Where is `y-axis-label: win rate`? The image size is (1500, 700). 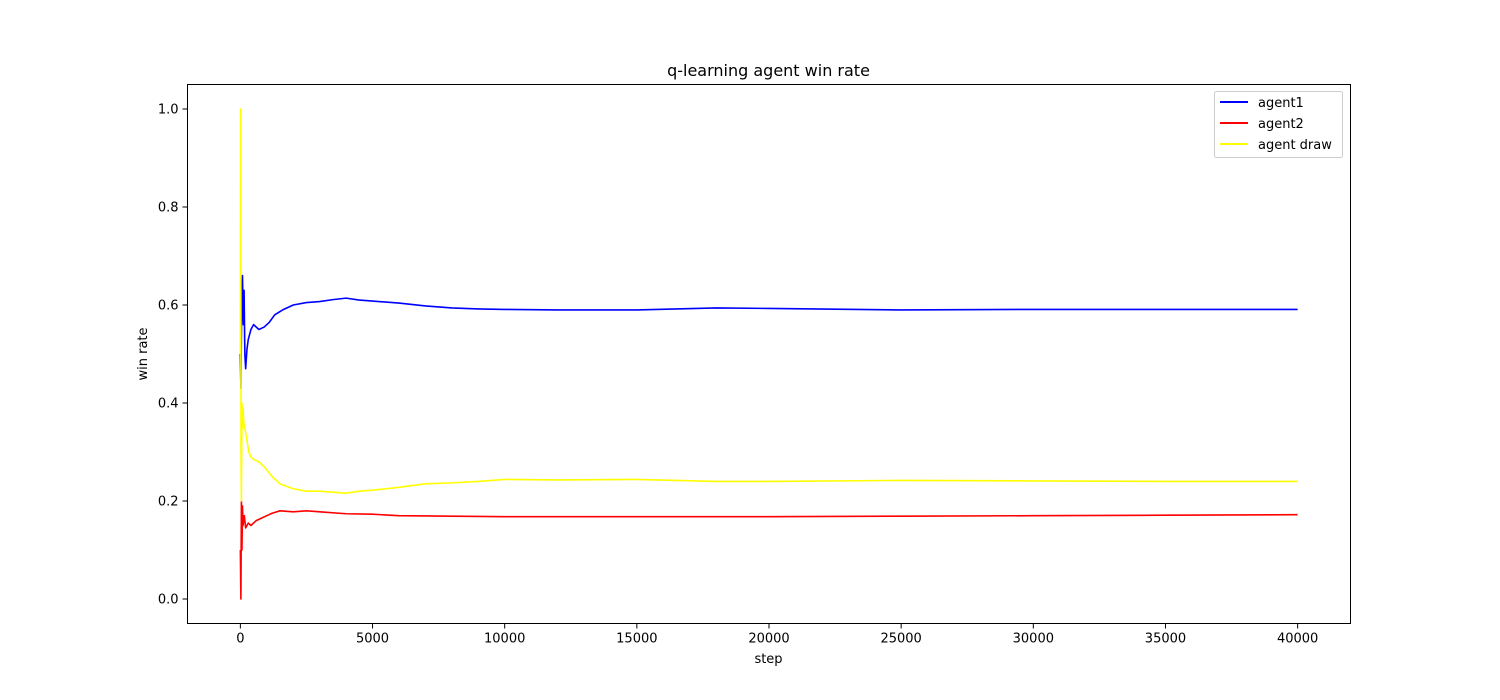 y-axis-label: win rate is located at coordinates (143, 353).